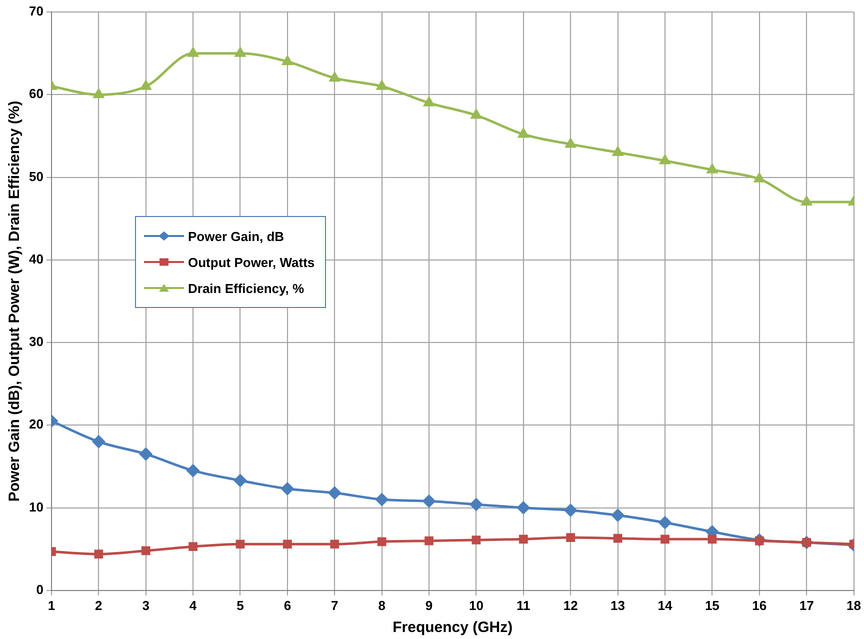 This screenshot has width=864, height=639. I want to click on x-axis-title: Frequency (GHz), so click(452, 627).